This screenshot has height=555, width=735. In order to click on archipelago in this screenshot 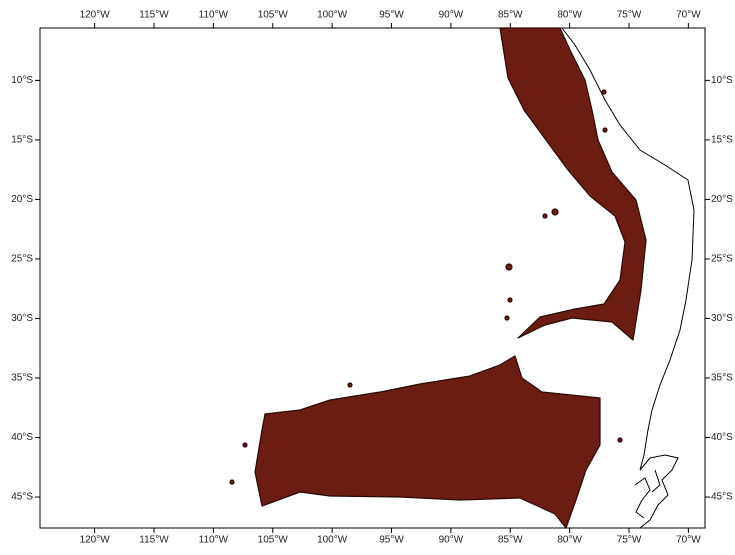, I will do `click(656, 491)`.